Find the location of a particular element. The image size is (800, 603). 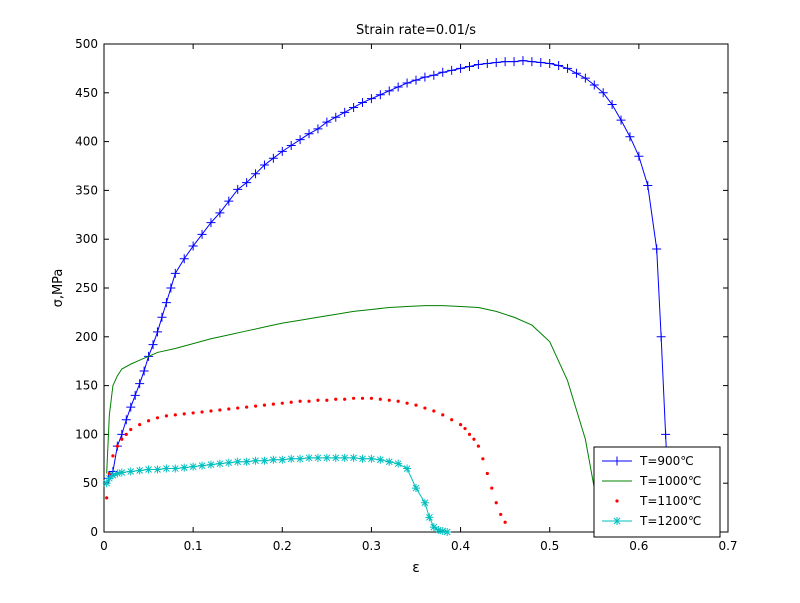

legend-label: T=900℃ is located at coordinates (666, 461).